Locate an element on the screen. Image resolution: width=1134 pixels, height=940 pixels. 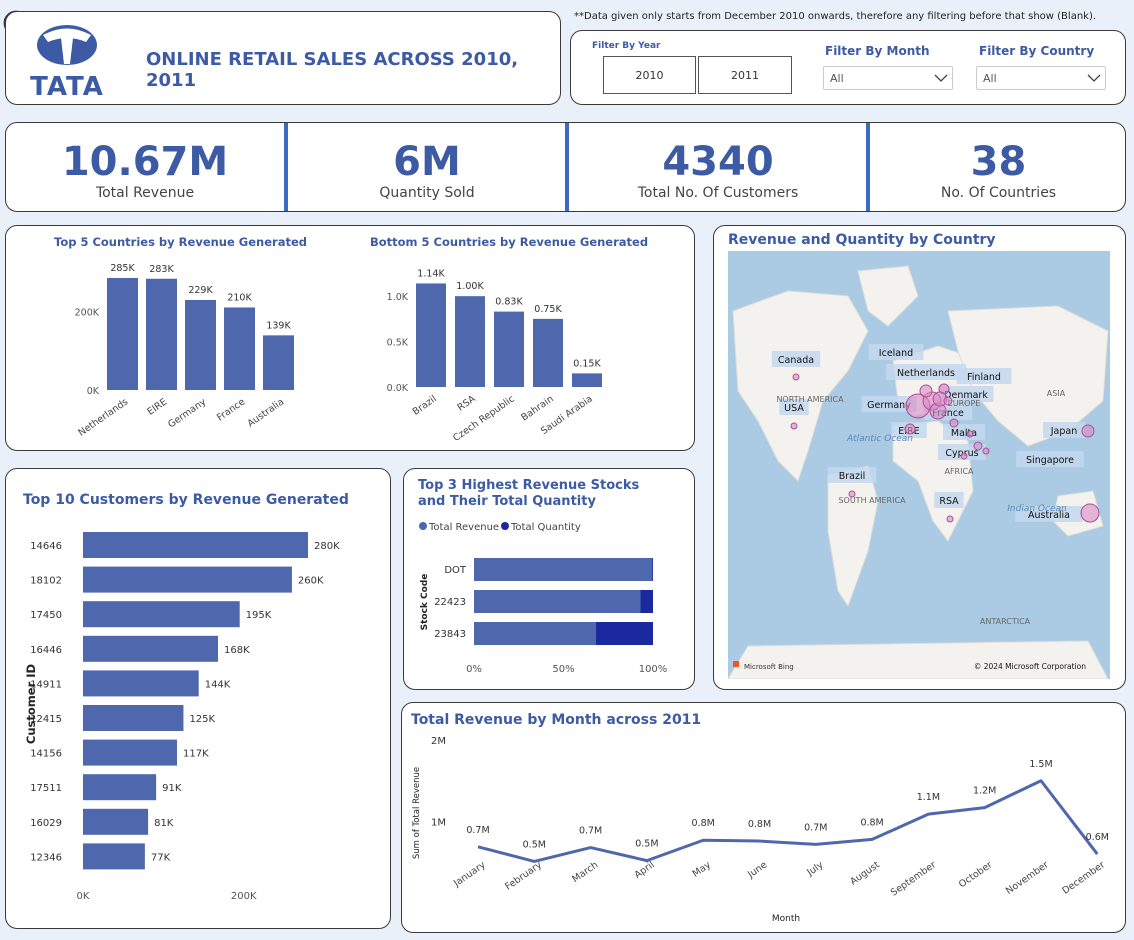
x-tick-label: October is located at coordinates (976, 874).